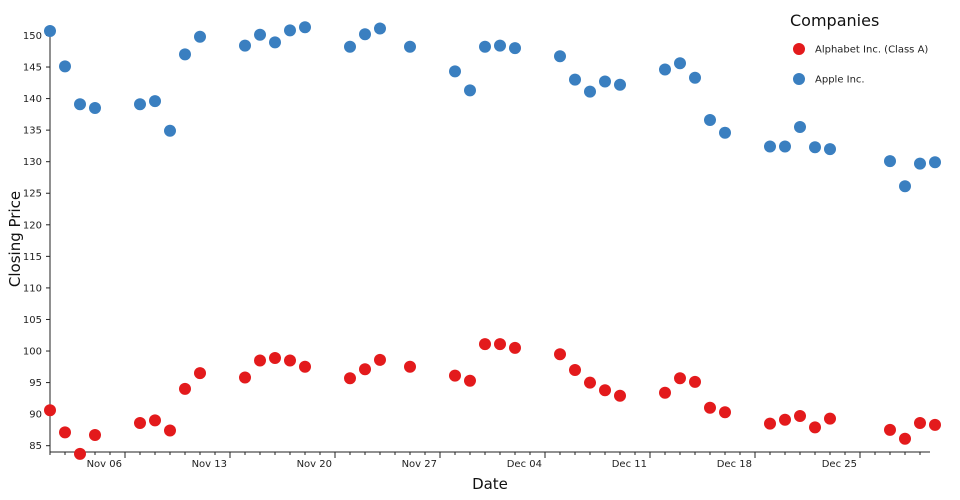 The image size is (960, 500). I want to click on legend-label: Apple Inc., so click(840, 80).